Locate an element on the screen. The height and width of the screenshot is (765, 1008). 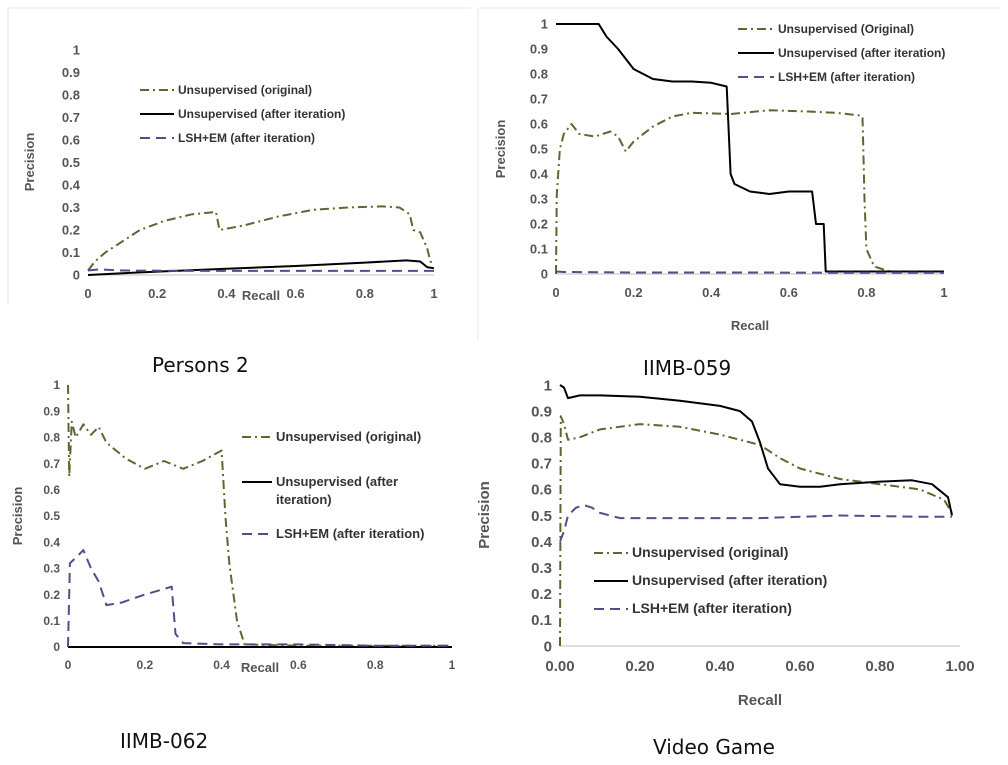
x-tick-label: 1.00 is located at coordinates (959, 666).